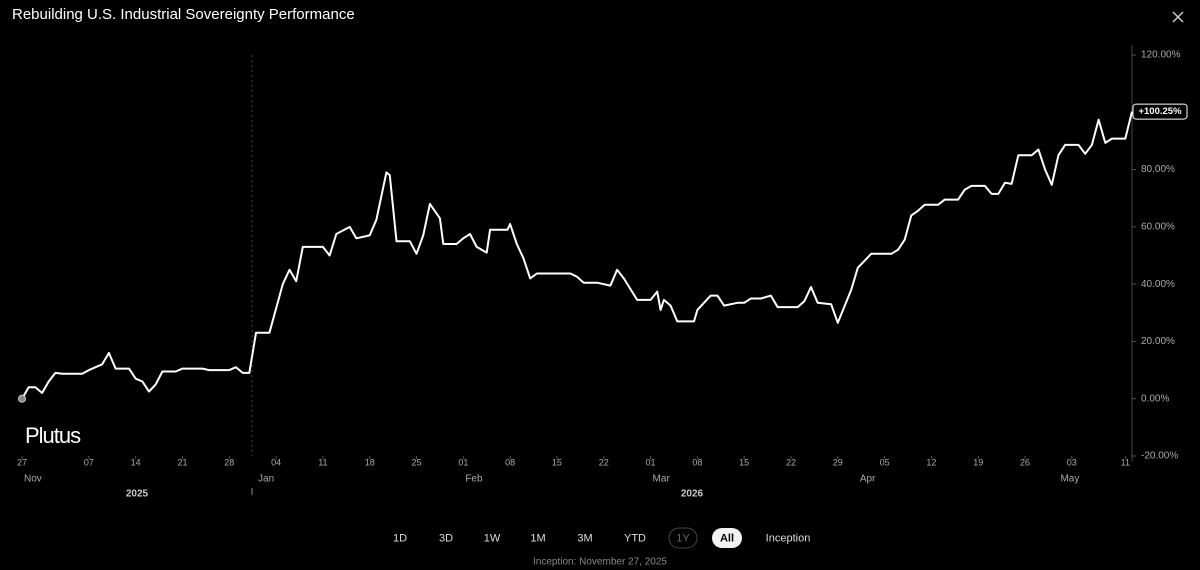  I want to click on range-button: Inception, so click(788, 538).